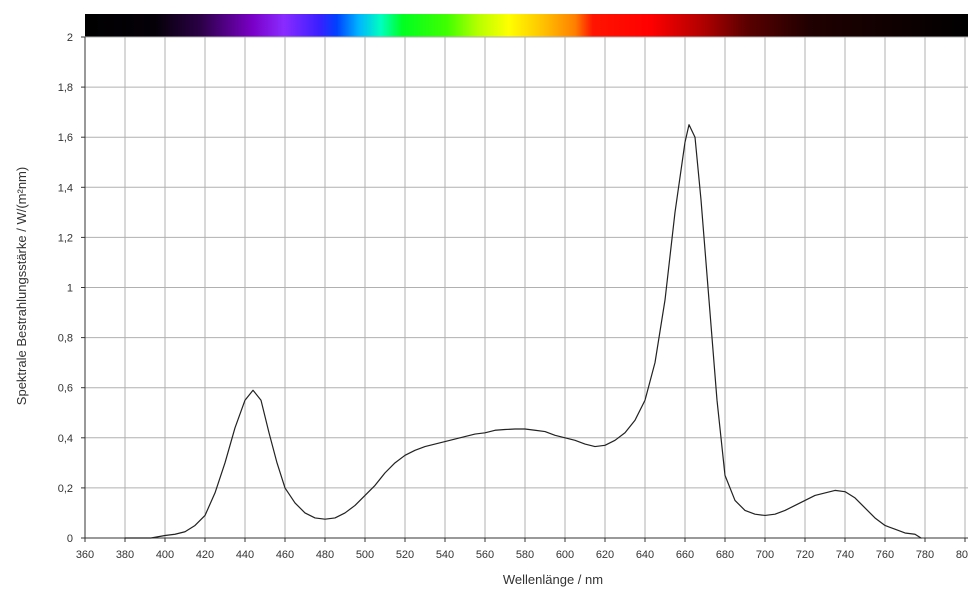 The height and width of the screenshot is (590, 968). I want to click on y-tick-labels: 0 0,2 0,4 0,6 0,8 1 1,2 1,4 1,6 1,8 2, so click(65, 288).